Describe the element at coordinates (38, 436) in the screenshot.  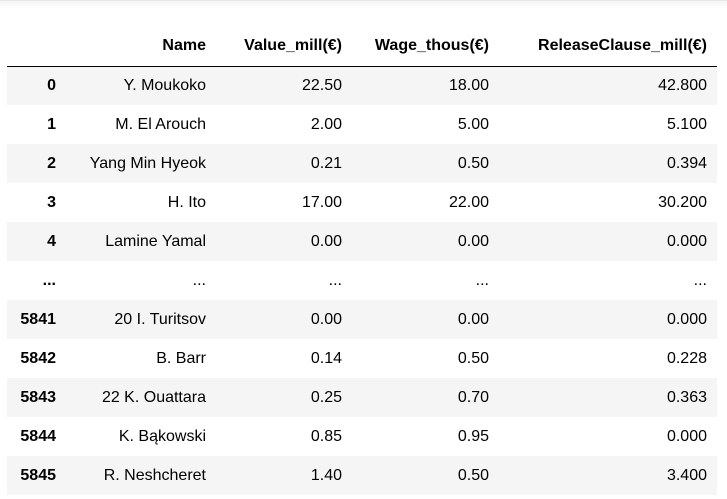
I see `row-index: 5844` at that location.